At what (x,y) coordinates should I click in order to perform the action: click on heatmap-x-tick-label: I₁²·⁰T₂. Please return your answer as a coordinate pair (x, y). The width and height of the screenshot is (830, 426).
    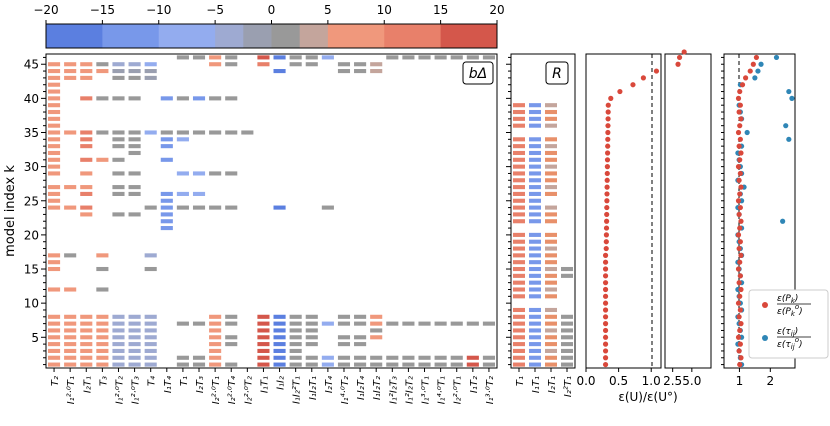
    Looking at the image, I should click on (119, 390).